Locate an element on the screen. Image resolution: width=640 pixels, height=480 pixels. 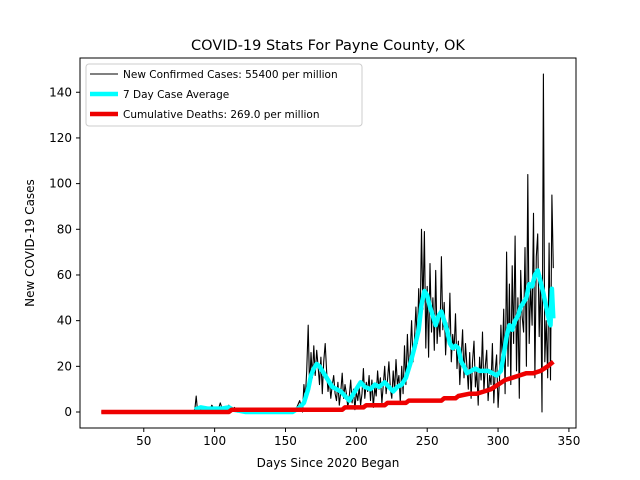
x-axis-label: Days Since 2020 Began is located at coordinates (328, 463).